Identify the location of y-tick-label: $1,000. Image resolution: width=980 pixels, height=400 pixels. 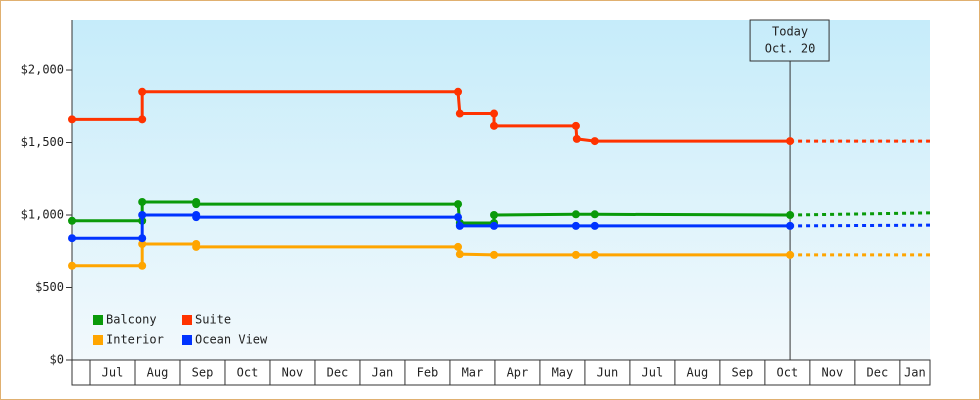
(42, 215).